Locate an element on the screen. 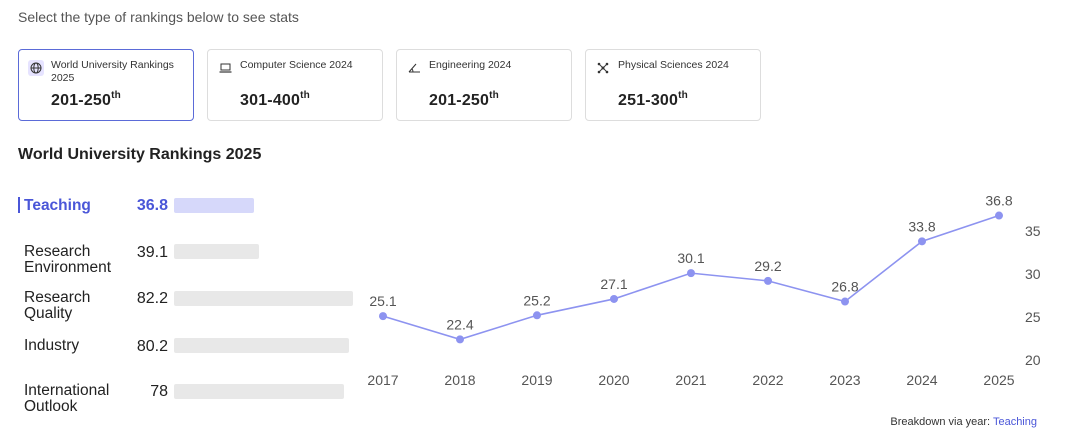 This screenshot has width=1080, height=444. y-tick-label: 35 is located at coordinates (1033, 231).